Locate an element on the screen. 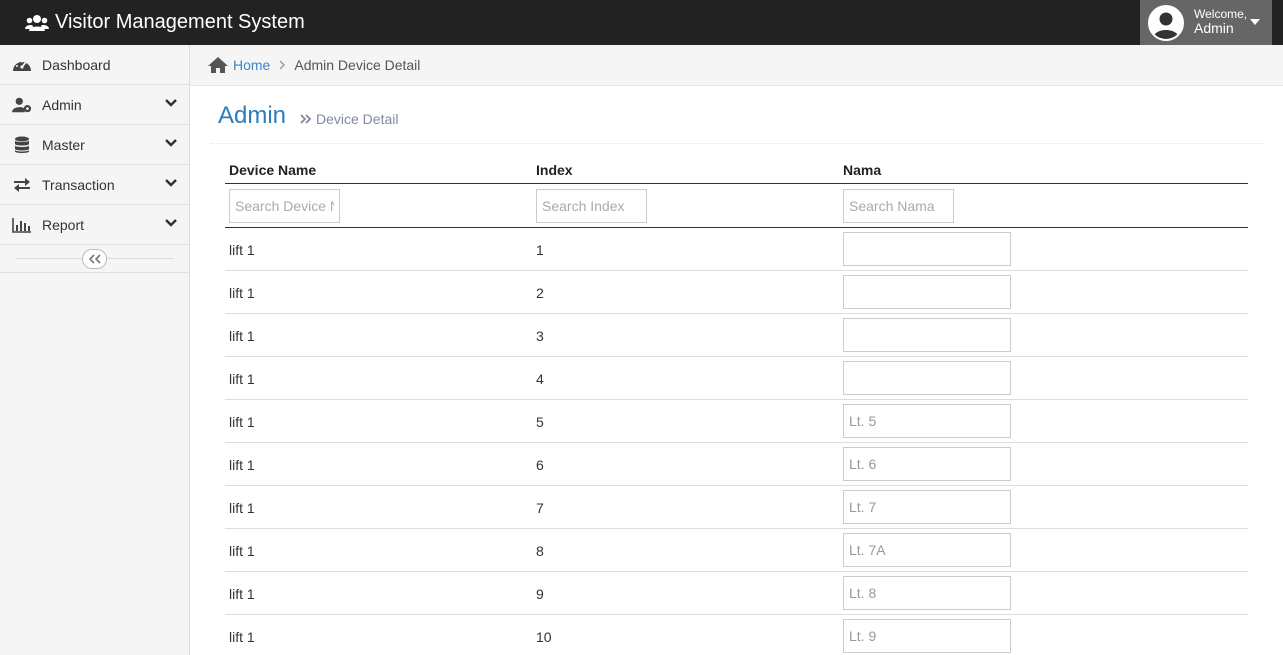 The width and height of the screenshot is (1283, 655). table-row: lift 1 9 is located at coordinates (736, 593).